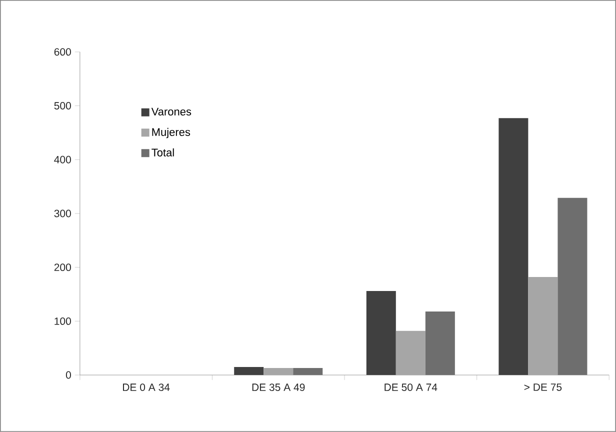  I want to click on legend-label: Total, so click(163, 152).